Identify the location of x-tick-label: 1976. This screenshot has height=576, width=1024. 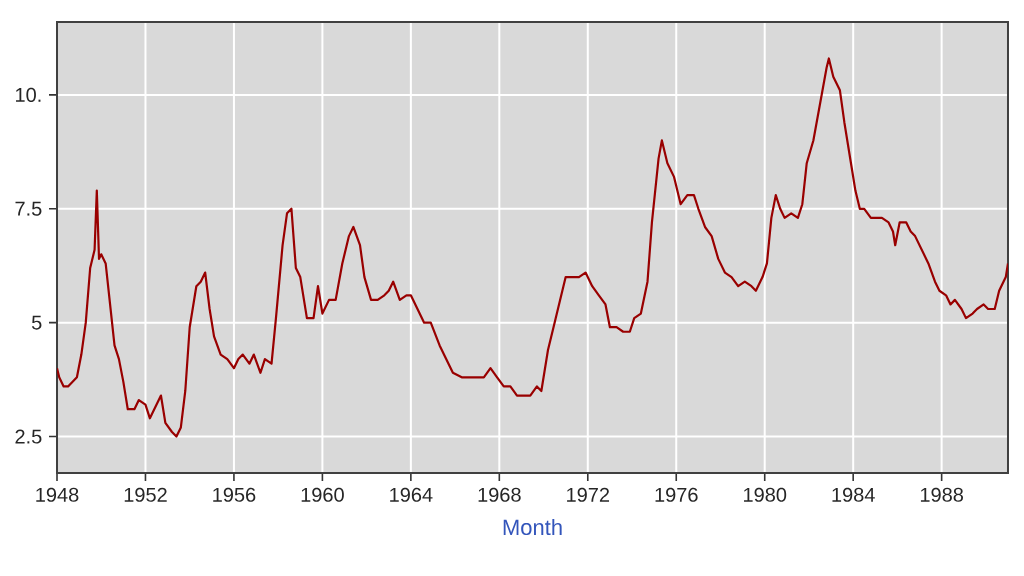
(676, 494).